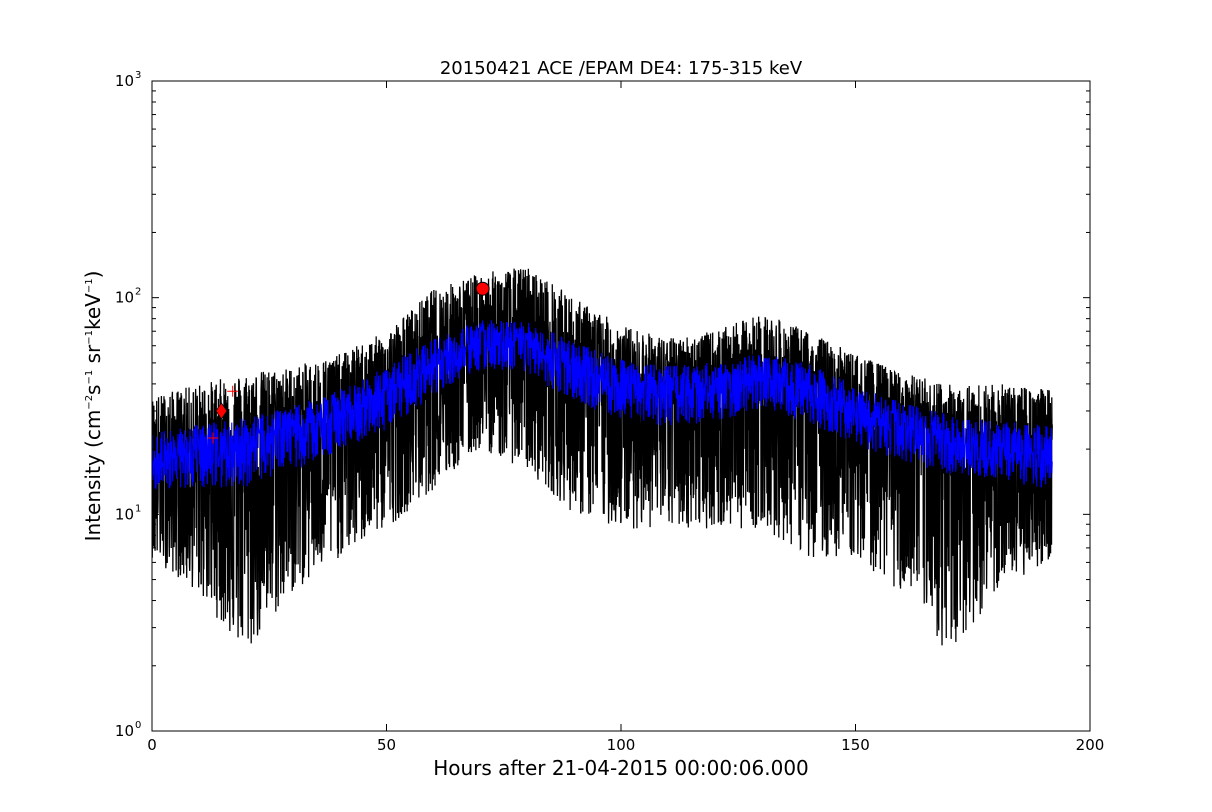 The height and width of the screenshot is (812, 1212). What do you see at coordinates (855, 745) in the screenshot?
I see `x-tick-label: 150` at bounding box center [855, 745].